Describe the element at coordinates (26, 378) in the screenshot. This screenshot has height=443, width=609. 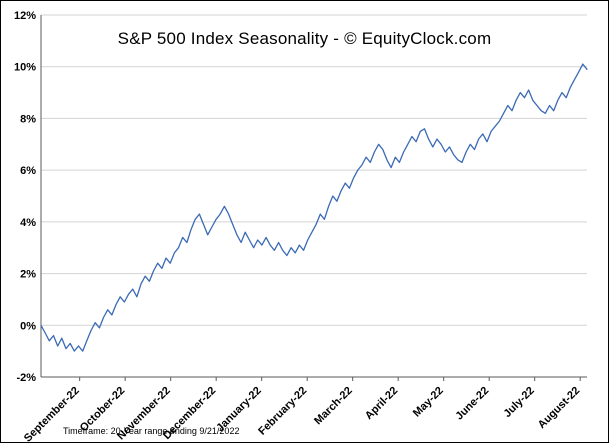
I see `y-axis-tick-label: -2%` at that location.